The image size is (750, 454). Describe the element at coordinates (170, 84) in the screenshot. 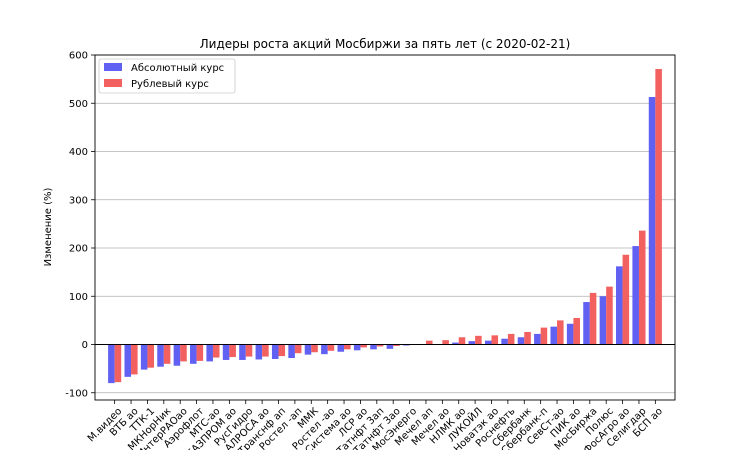

I see `legend-label-ruble: Рублевый курс` at that location.